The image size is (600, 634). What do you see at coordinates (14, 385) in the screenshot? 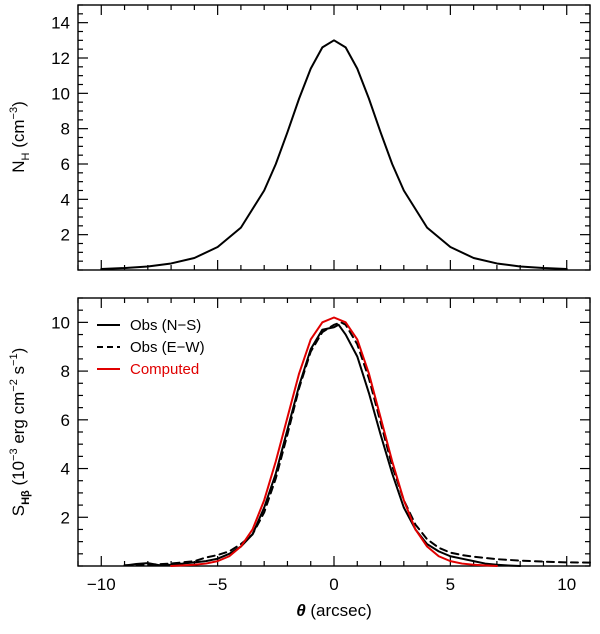
I see `bottom-y-axis-label-e2: −2` at bounding box center [14, 385].